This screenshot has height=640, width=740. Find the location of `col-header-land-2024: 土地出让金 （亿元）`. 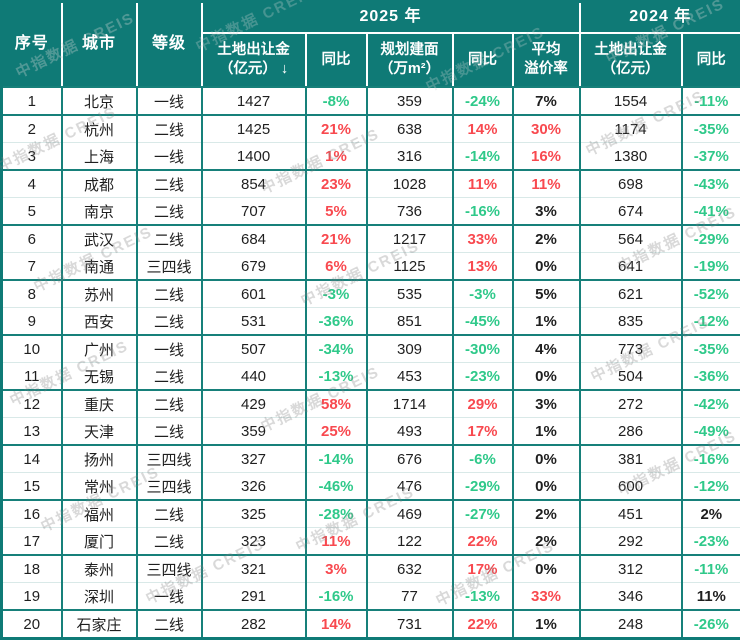

col-header-land-2024: 土地出让金 （亿元） is located at coordinates (631, 60).